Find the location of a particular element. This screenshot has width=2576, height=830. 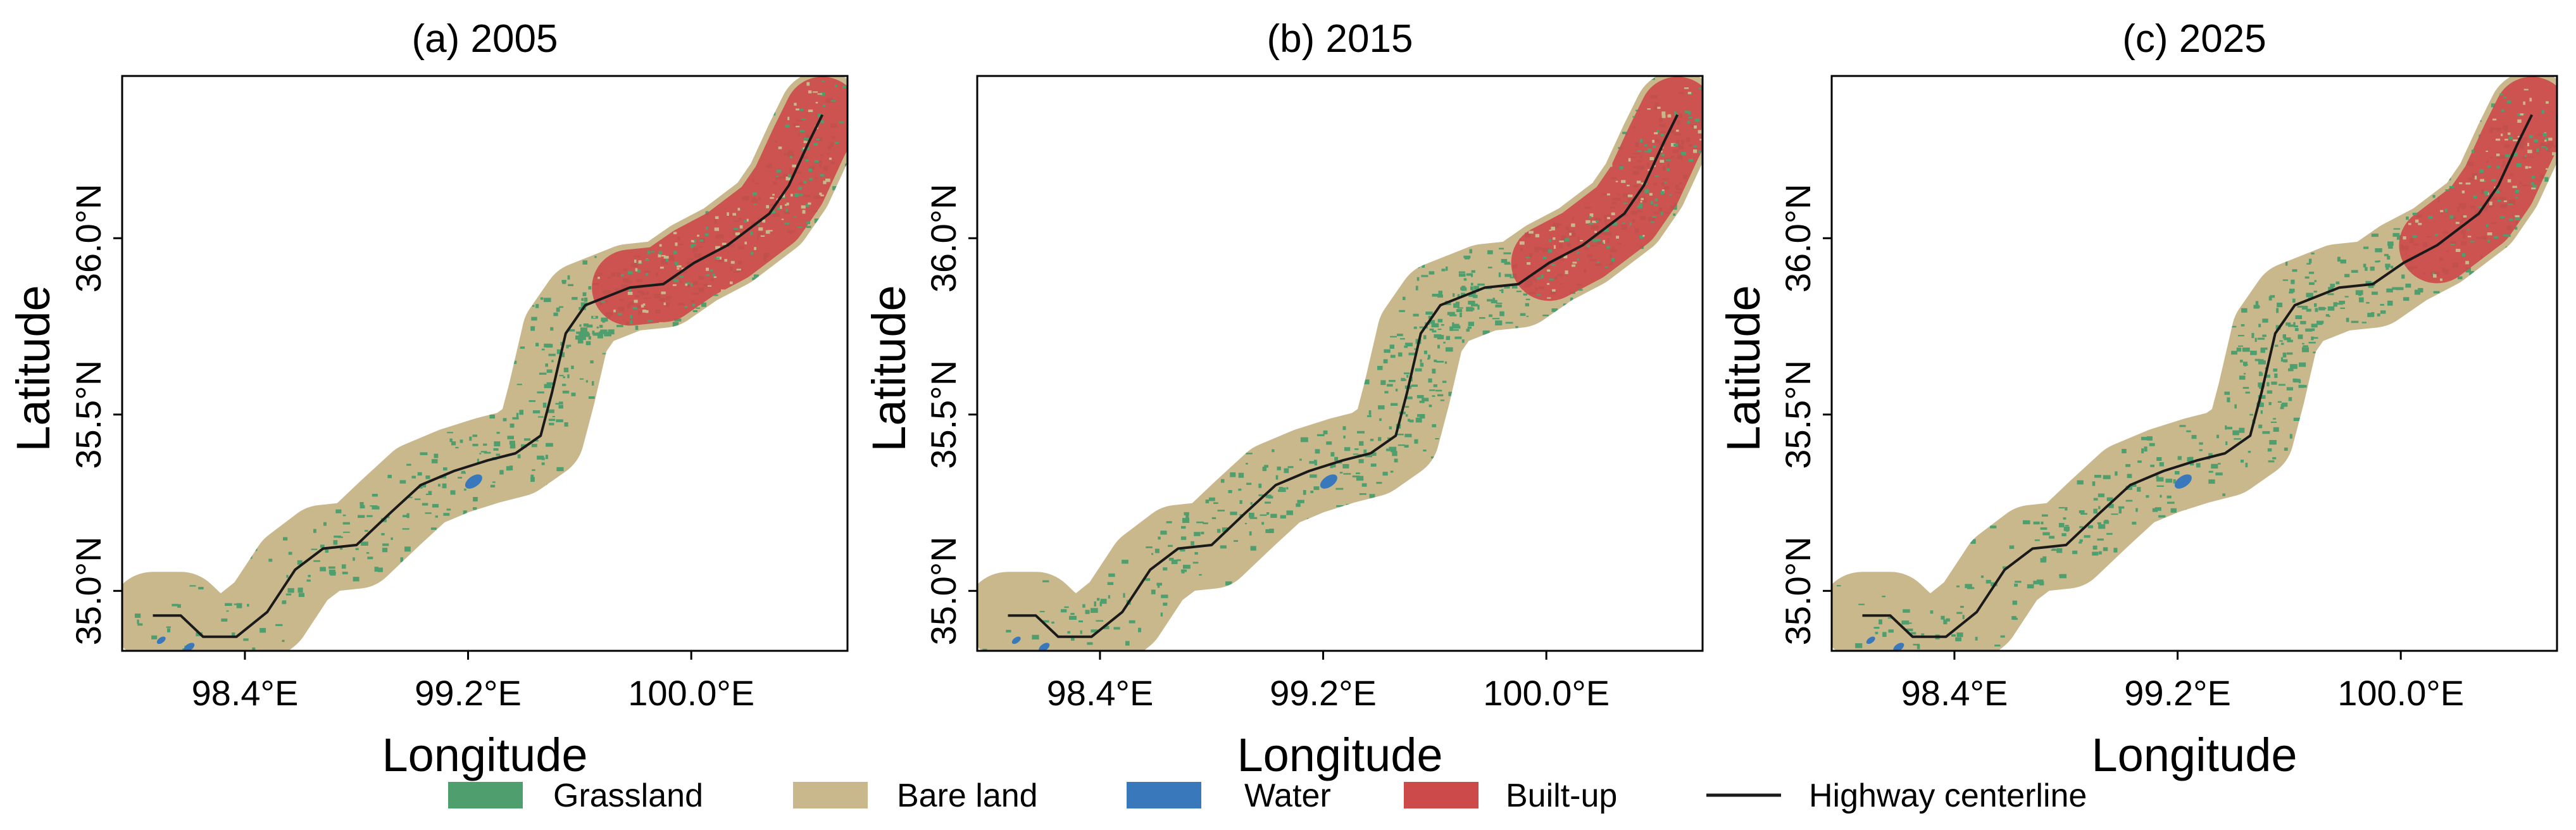

legend-grassland-swatch is located at coordinates (485, 795).